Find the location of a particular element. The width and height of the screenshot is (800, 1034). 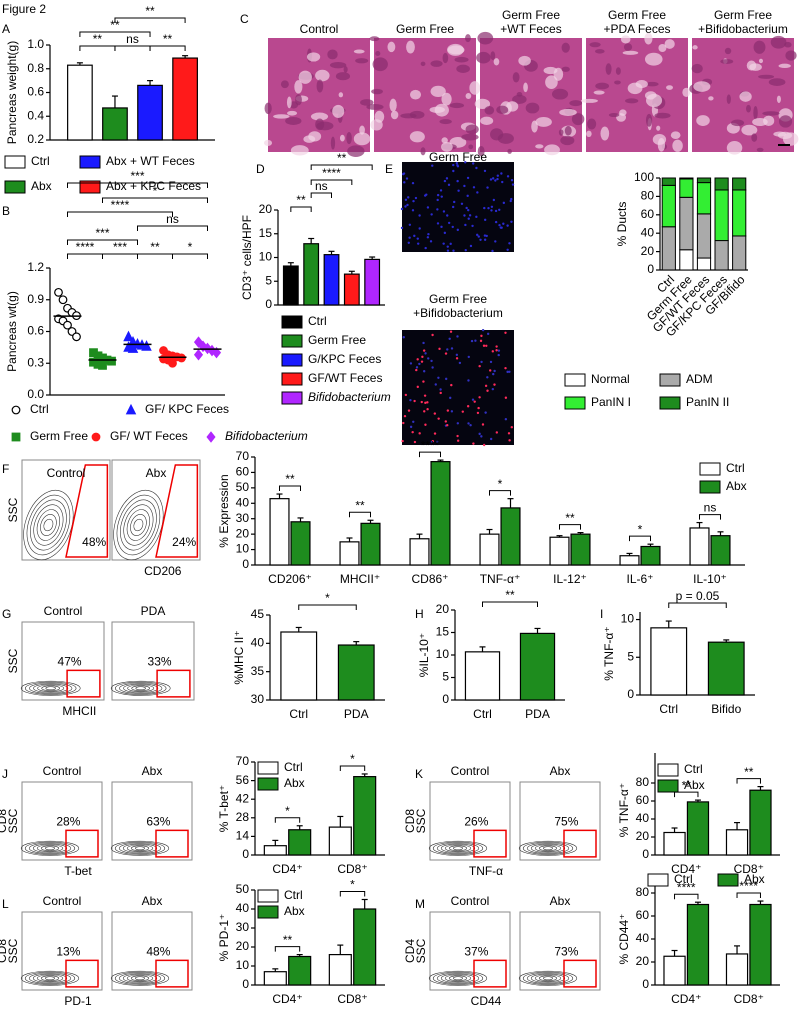

x-tick-label: CD206⁺ is located at coordinates (290, 579).